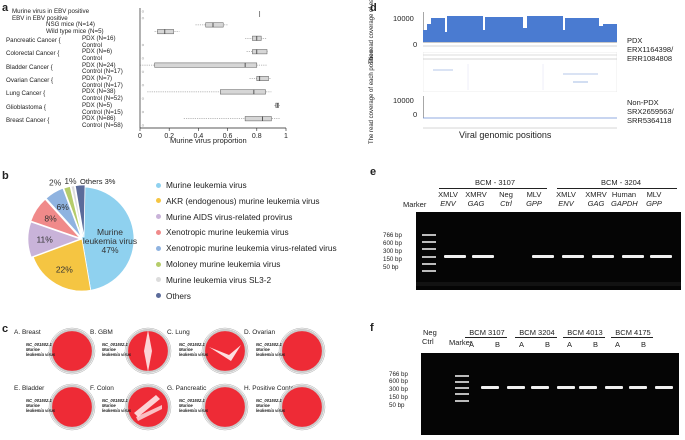 Image resolution: width=685 pixels, height=440 pixels. Describe the element at coordinates (260, 332) in the screenshot. I see `circos-title: D. Ovarian` at that location.